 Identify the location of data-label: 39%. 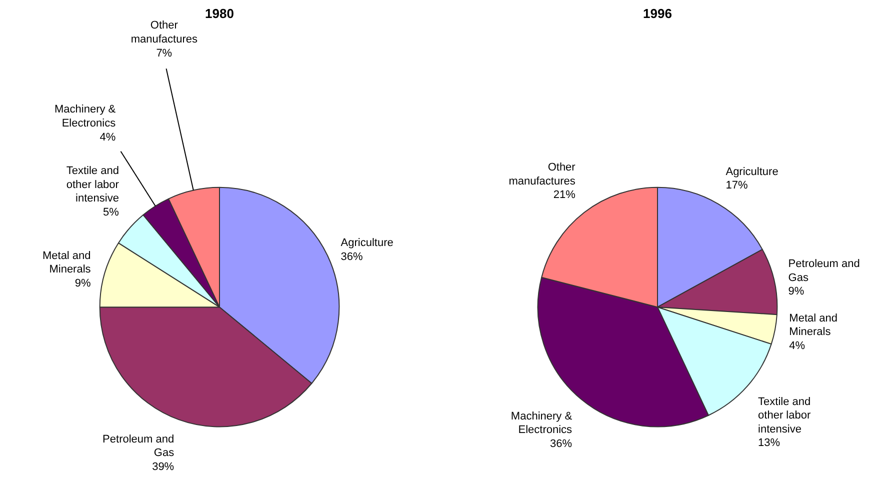
(163, 466).